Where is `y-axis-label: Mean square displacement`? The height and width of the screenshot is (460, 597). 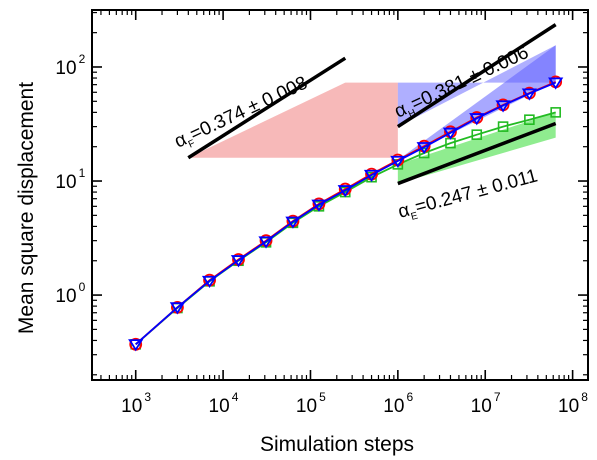
y-axis-label: Mean square displacement is located at coordinates (26, 208).